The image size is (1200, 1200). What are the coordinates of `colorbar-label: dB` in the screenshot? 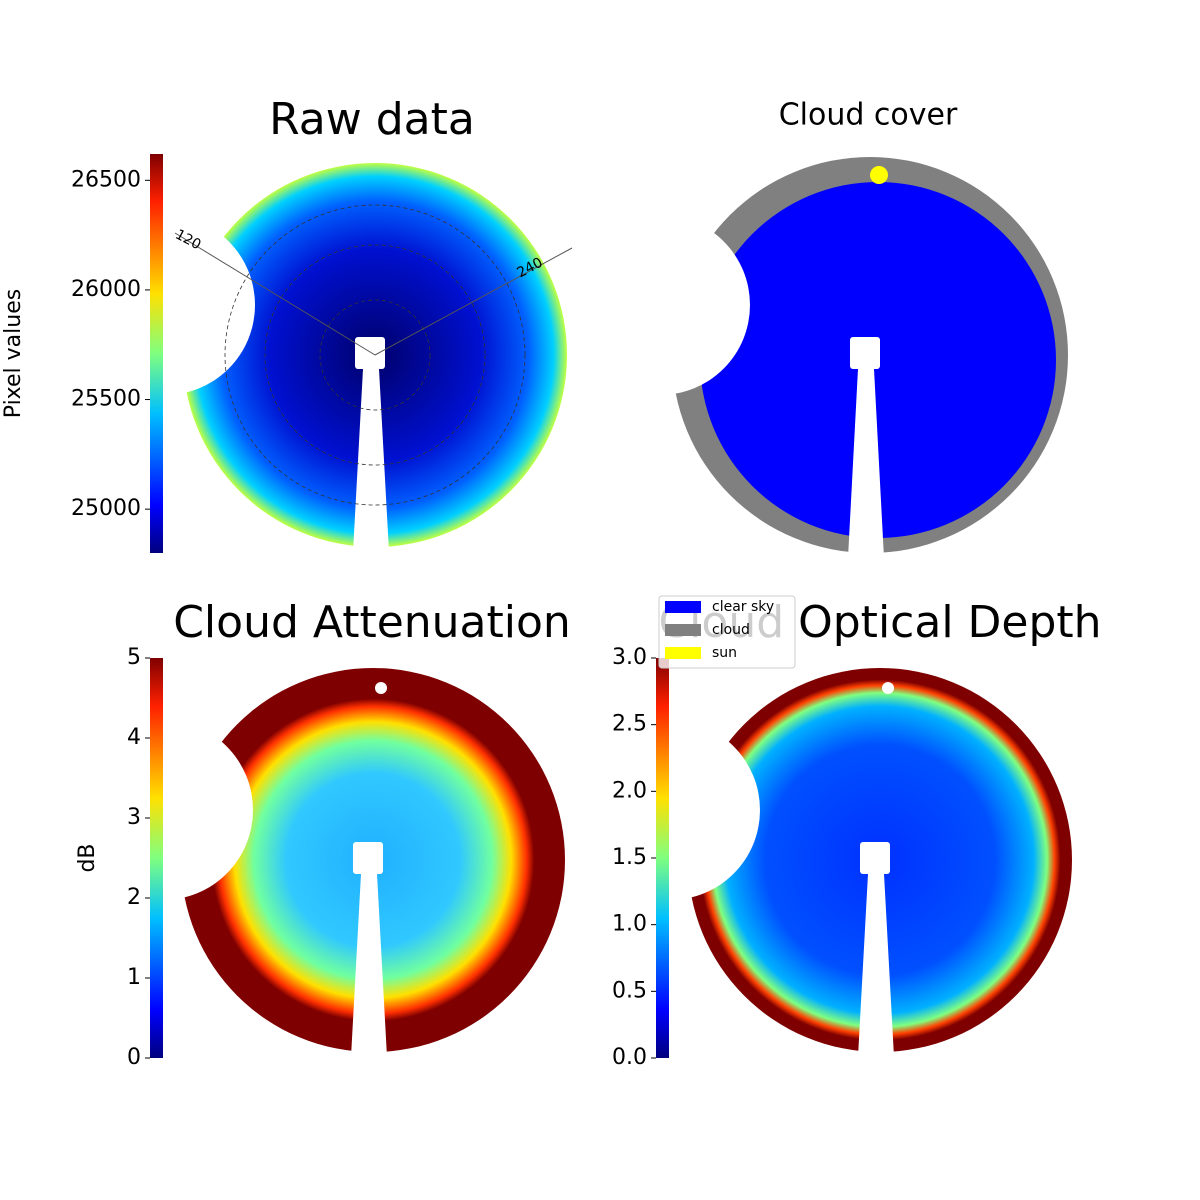 It's located at (87, 857).